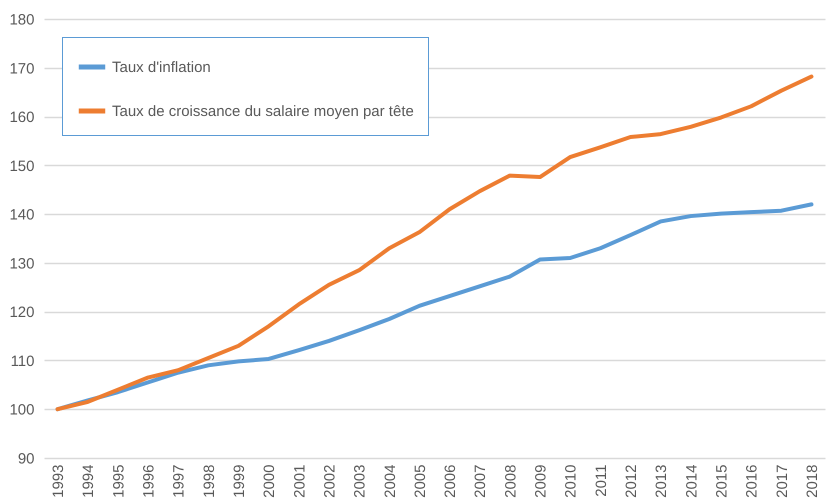  I want to click on x-tick-label: 1998, so click(209, 481).